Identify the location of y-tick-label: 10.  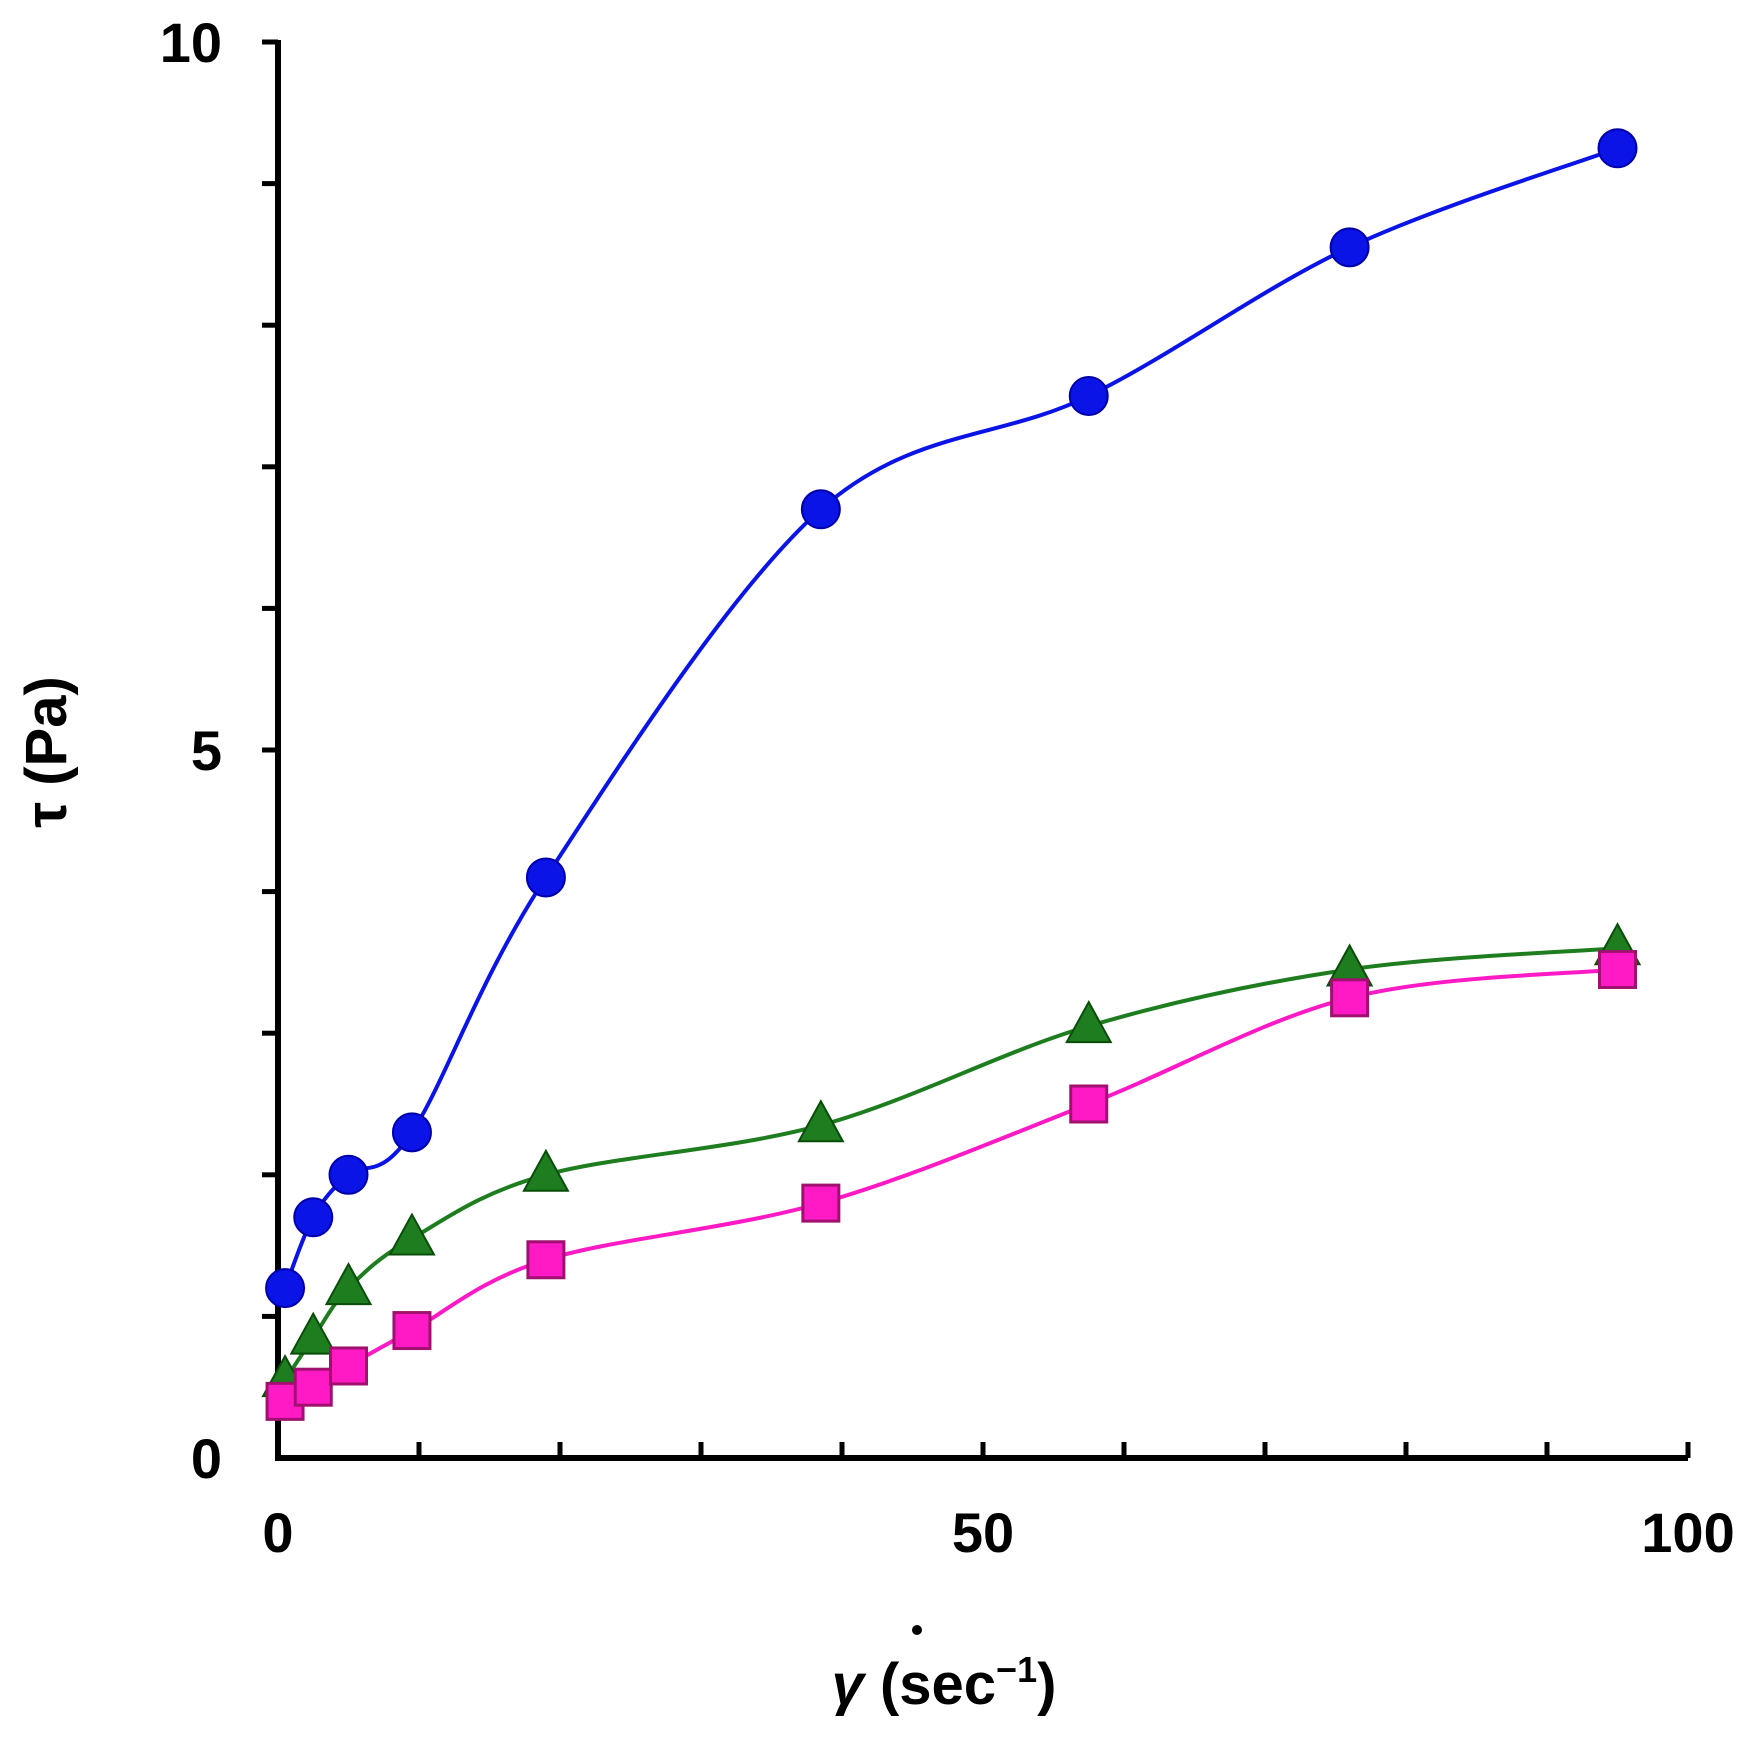
(191, 42).